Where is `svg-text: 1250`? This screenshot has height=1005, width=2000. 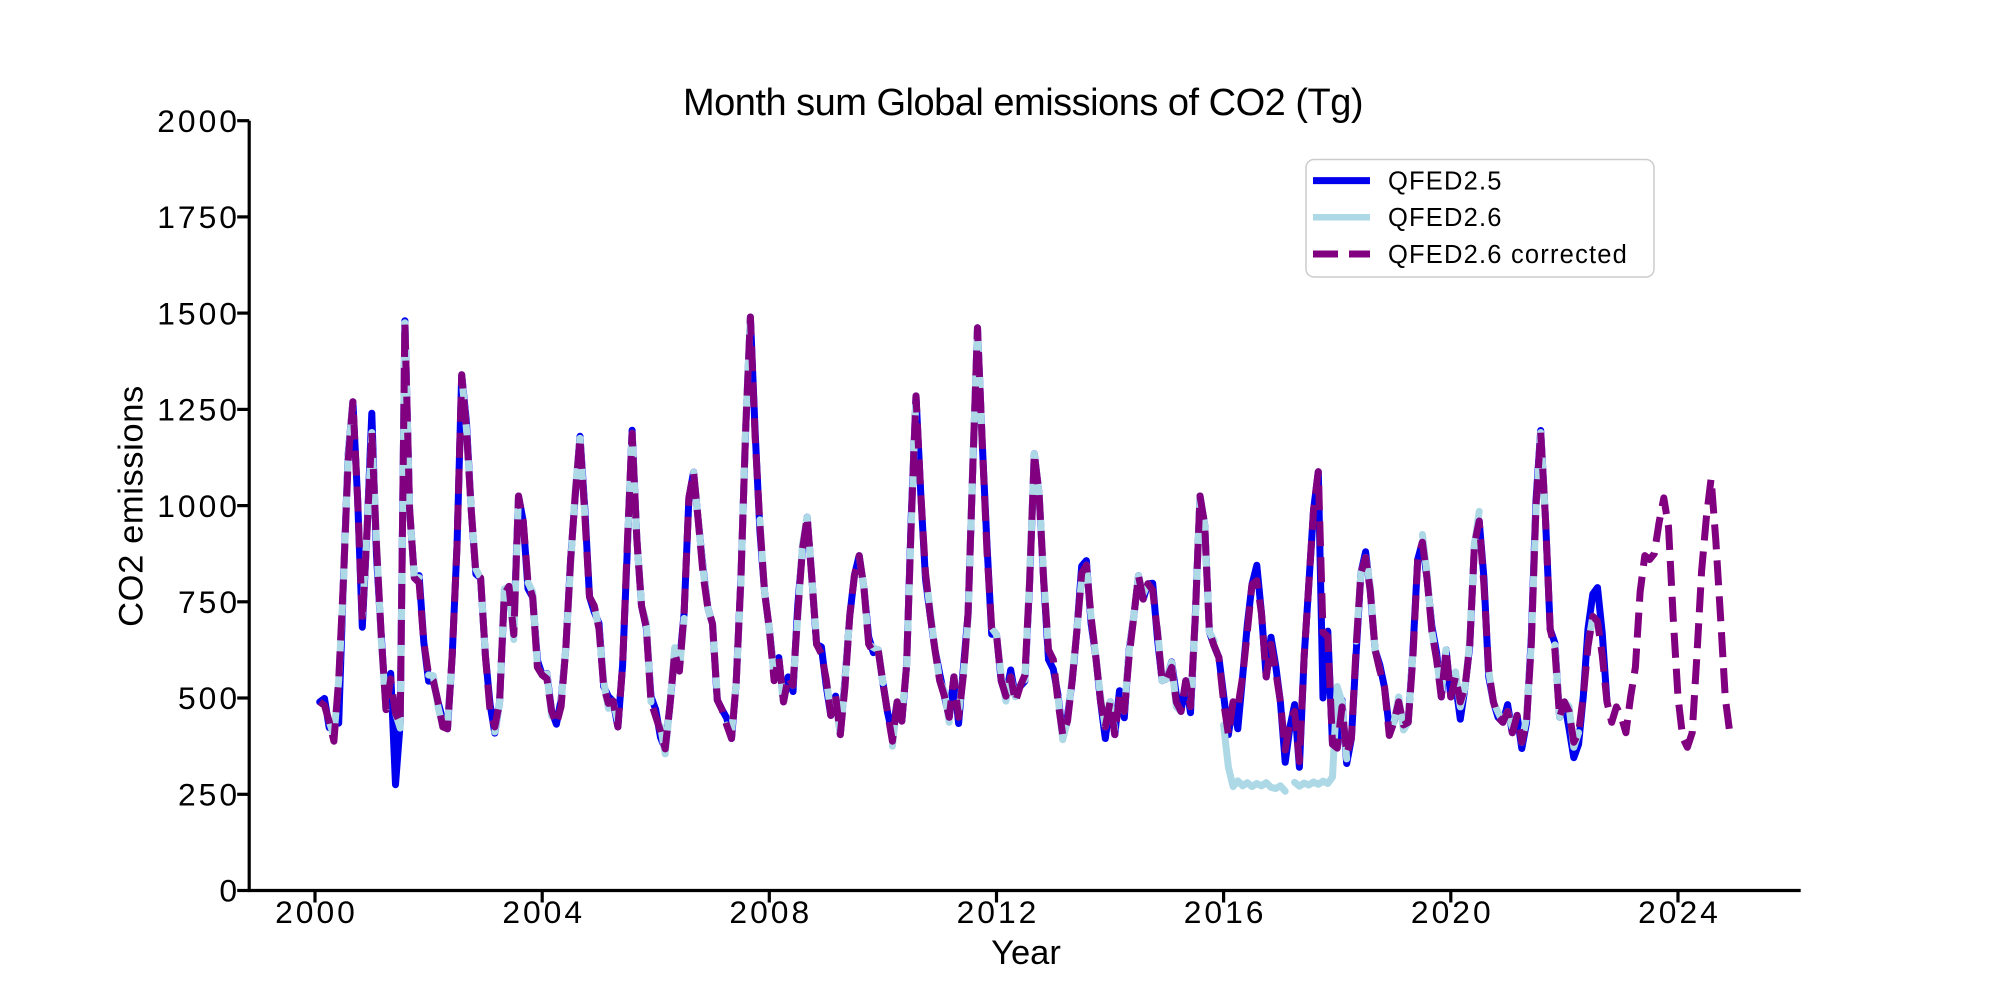
svg-text: 1250 is located at coordinates (198, 410).